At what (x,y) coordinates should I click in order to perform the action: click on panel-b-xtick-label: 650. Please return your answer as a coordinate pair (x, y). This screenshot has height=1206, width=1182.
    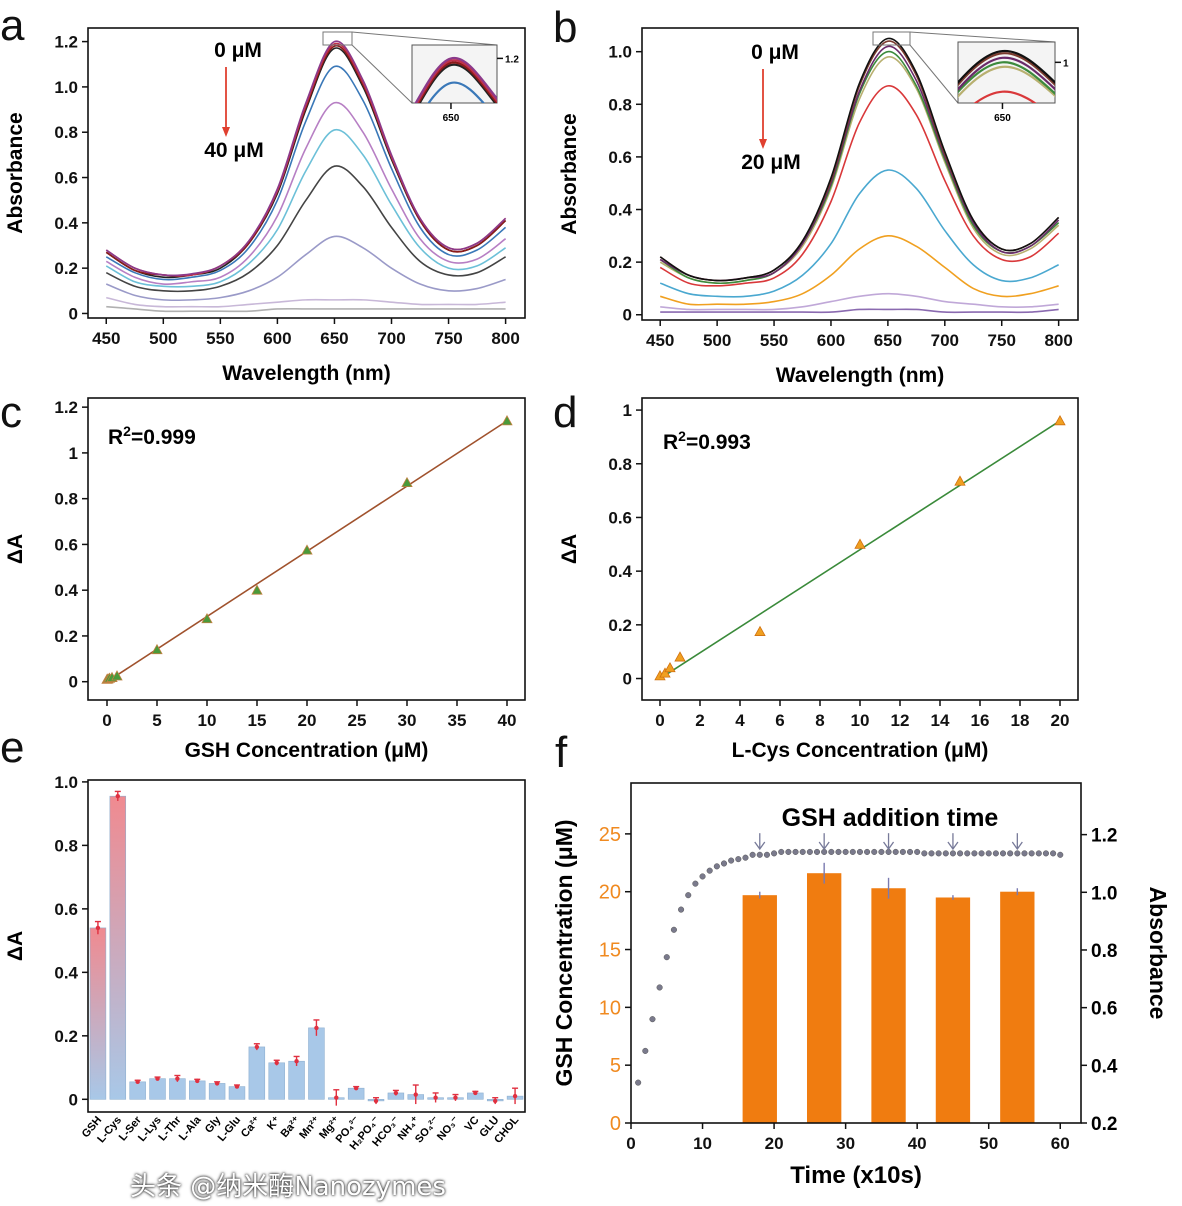
    Looking at the image, I should click on (888, 340).